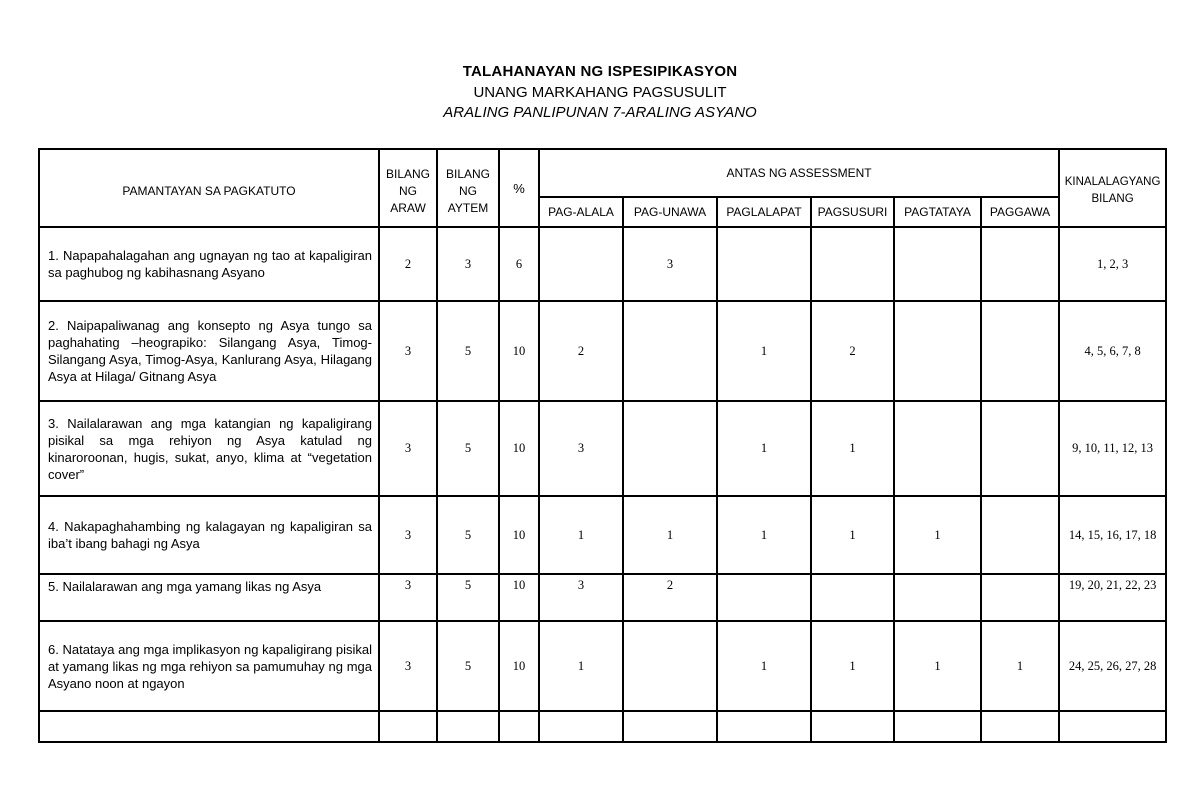  What do you see at coordinates (468, 726) in the screenshot?
I see `aytem-cell` at bounding box center [468, 726].